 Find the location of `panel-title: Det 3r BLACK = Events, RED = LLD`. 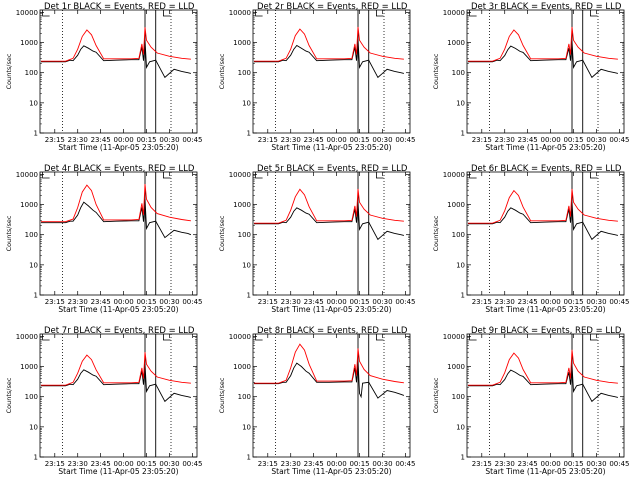

panel-title: Det 3r BLACK = Events, RED = LLD is located at coordinates (546, 7).